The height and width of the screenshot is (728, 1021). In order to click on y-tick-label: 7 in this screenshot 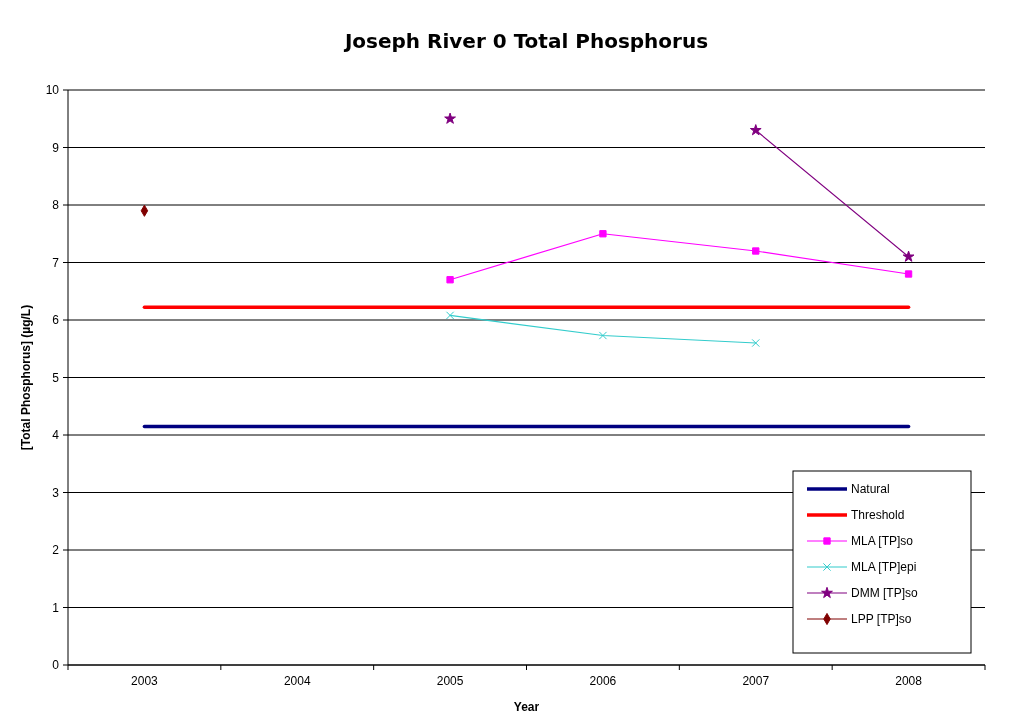, I will do `click(56, 262)`.